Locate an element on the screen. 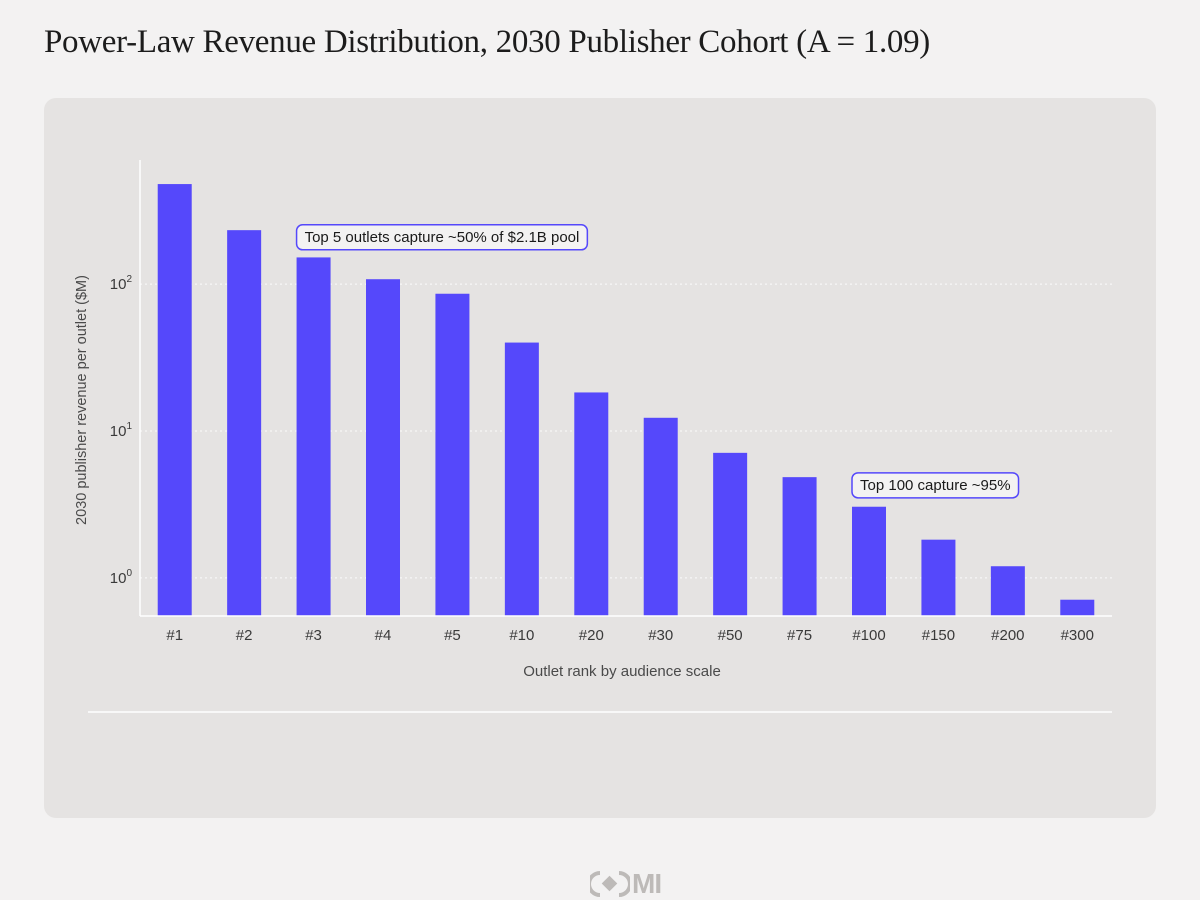  x-tick-label: #10 is located at coordinates (521, 635).